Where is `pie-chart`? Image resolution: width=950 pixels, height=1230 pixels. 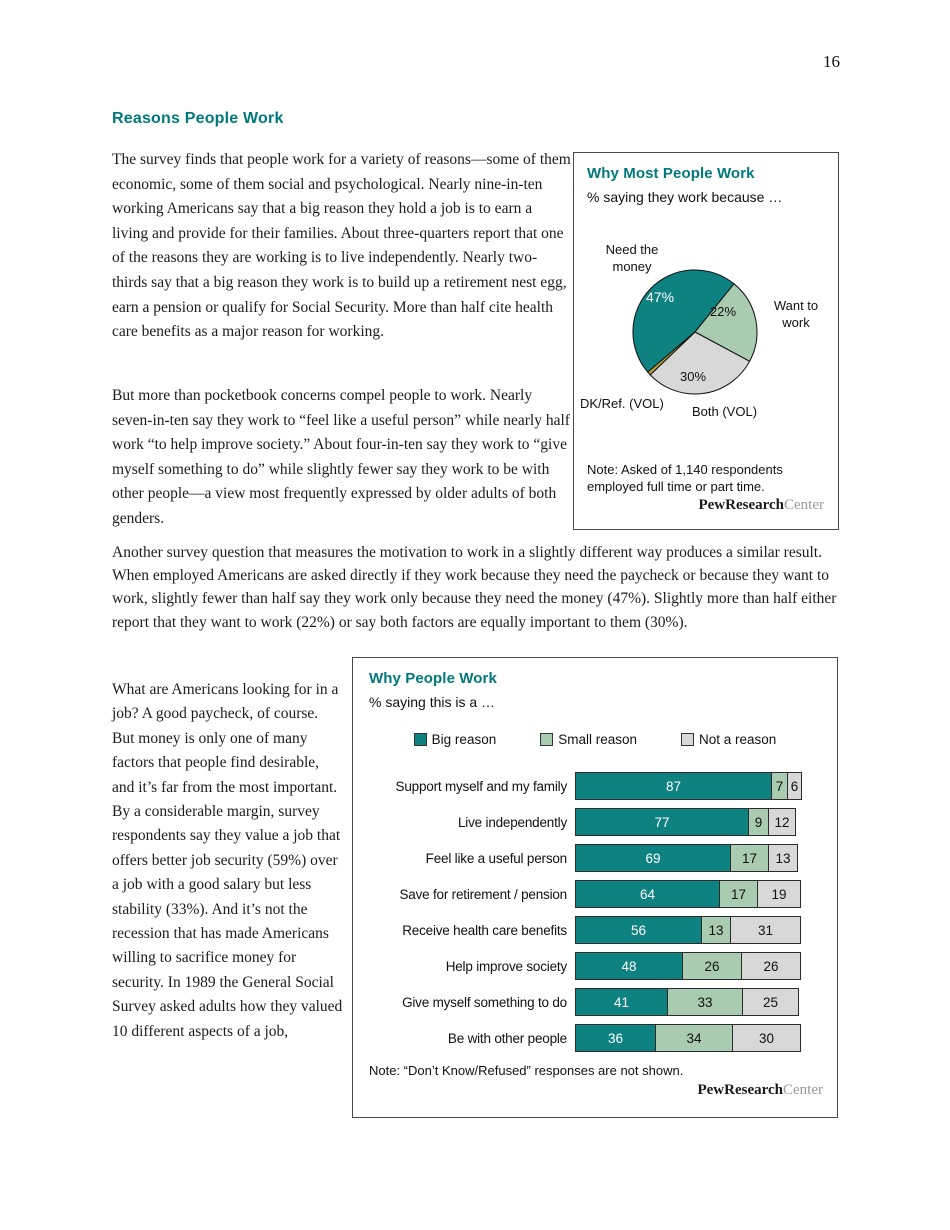
pie-chart is located at coordinates (695, 332).